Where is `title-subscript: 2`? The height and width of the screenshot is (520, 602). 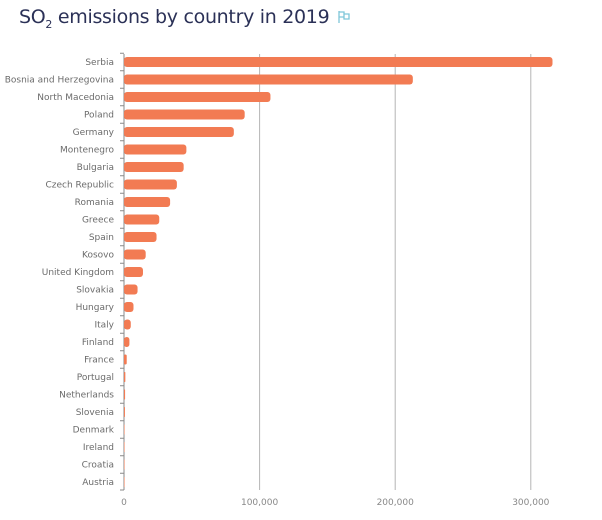 title-subscript: 2 is located at coordinates (49, 24).